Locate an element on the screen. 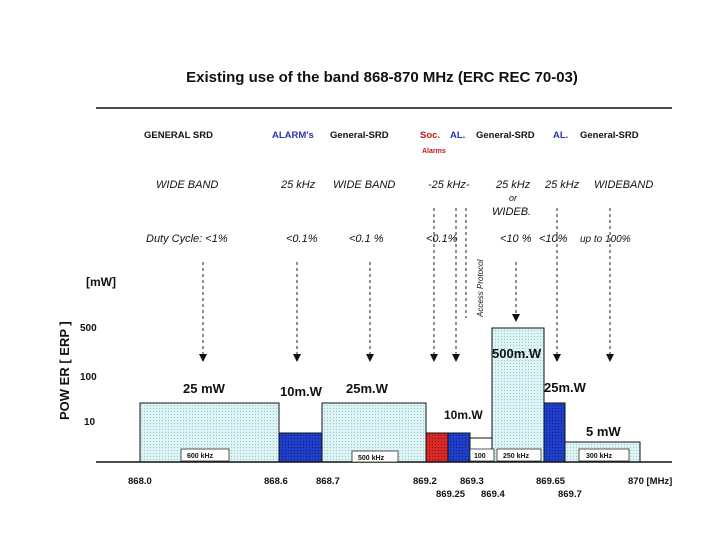  duty-cycle-6: <10% is located at coordinates (553, 239).